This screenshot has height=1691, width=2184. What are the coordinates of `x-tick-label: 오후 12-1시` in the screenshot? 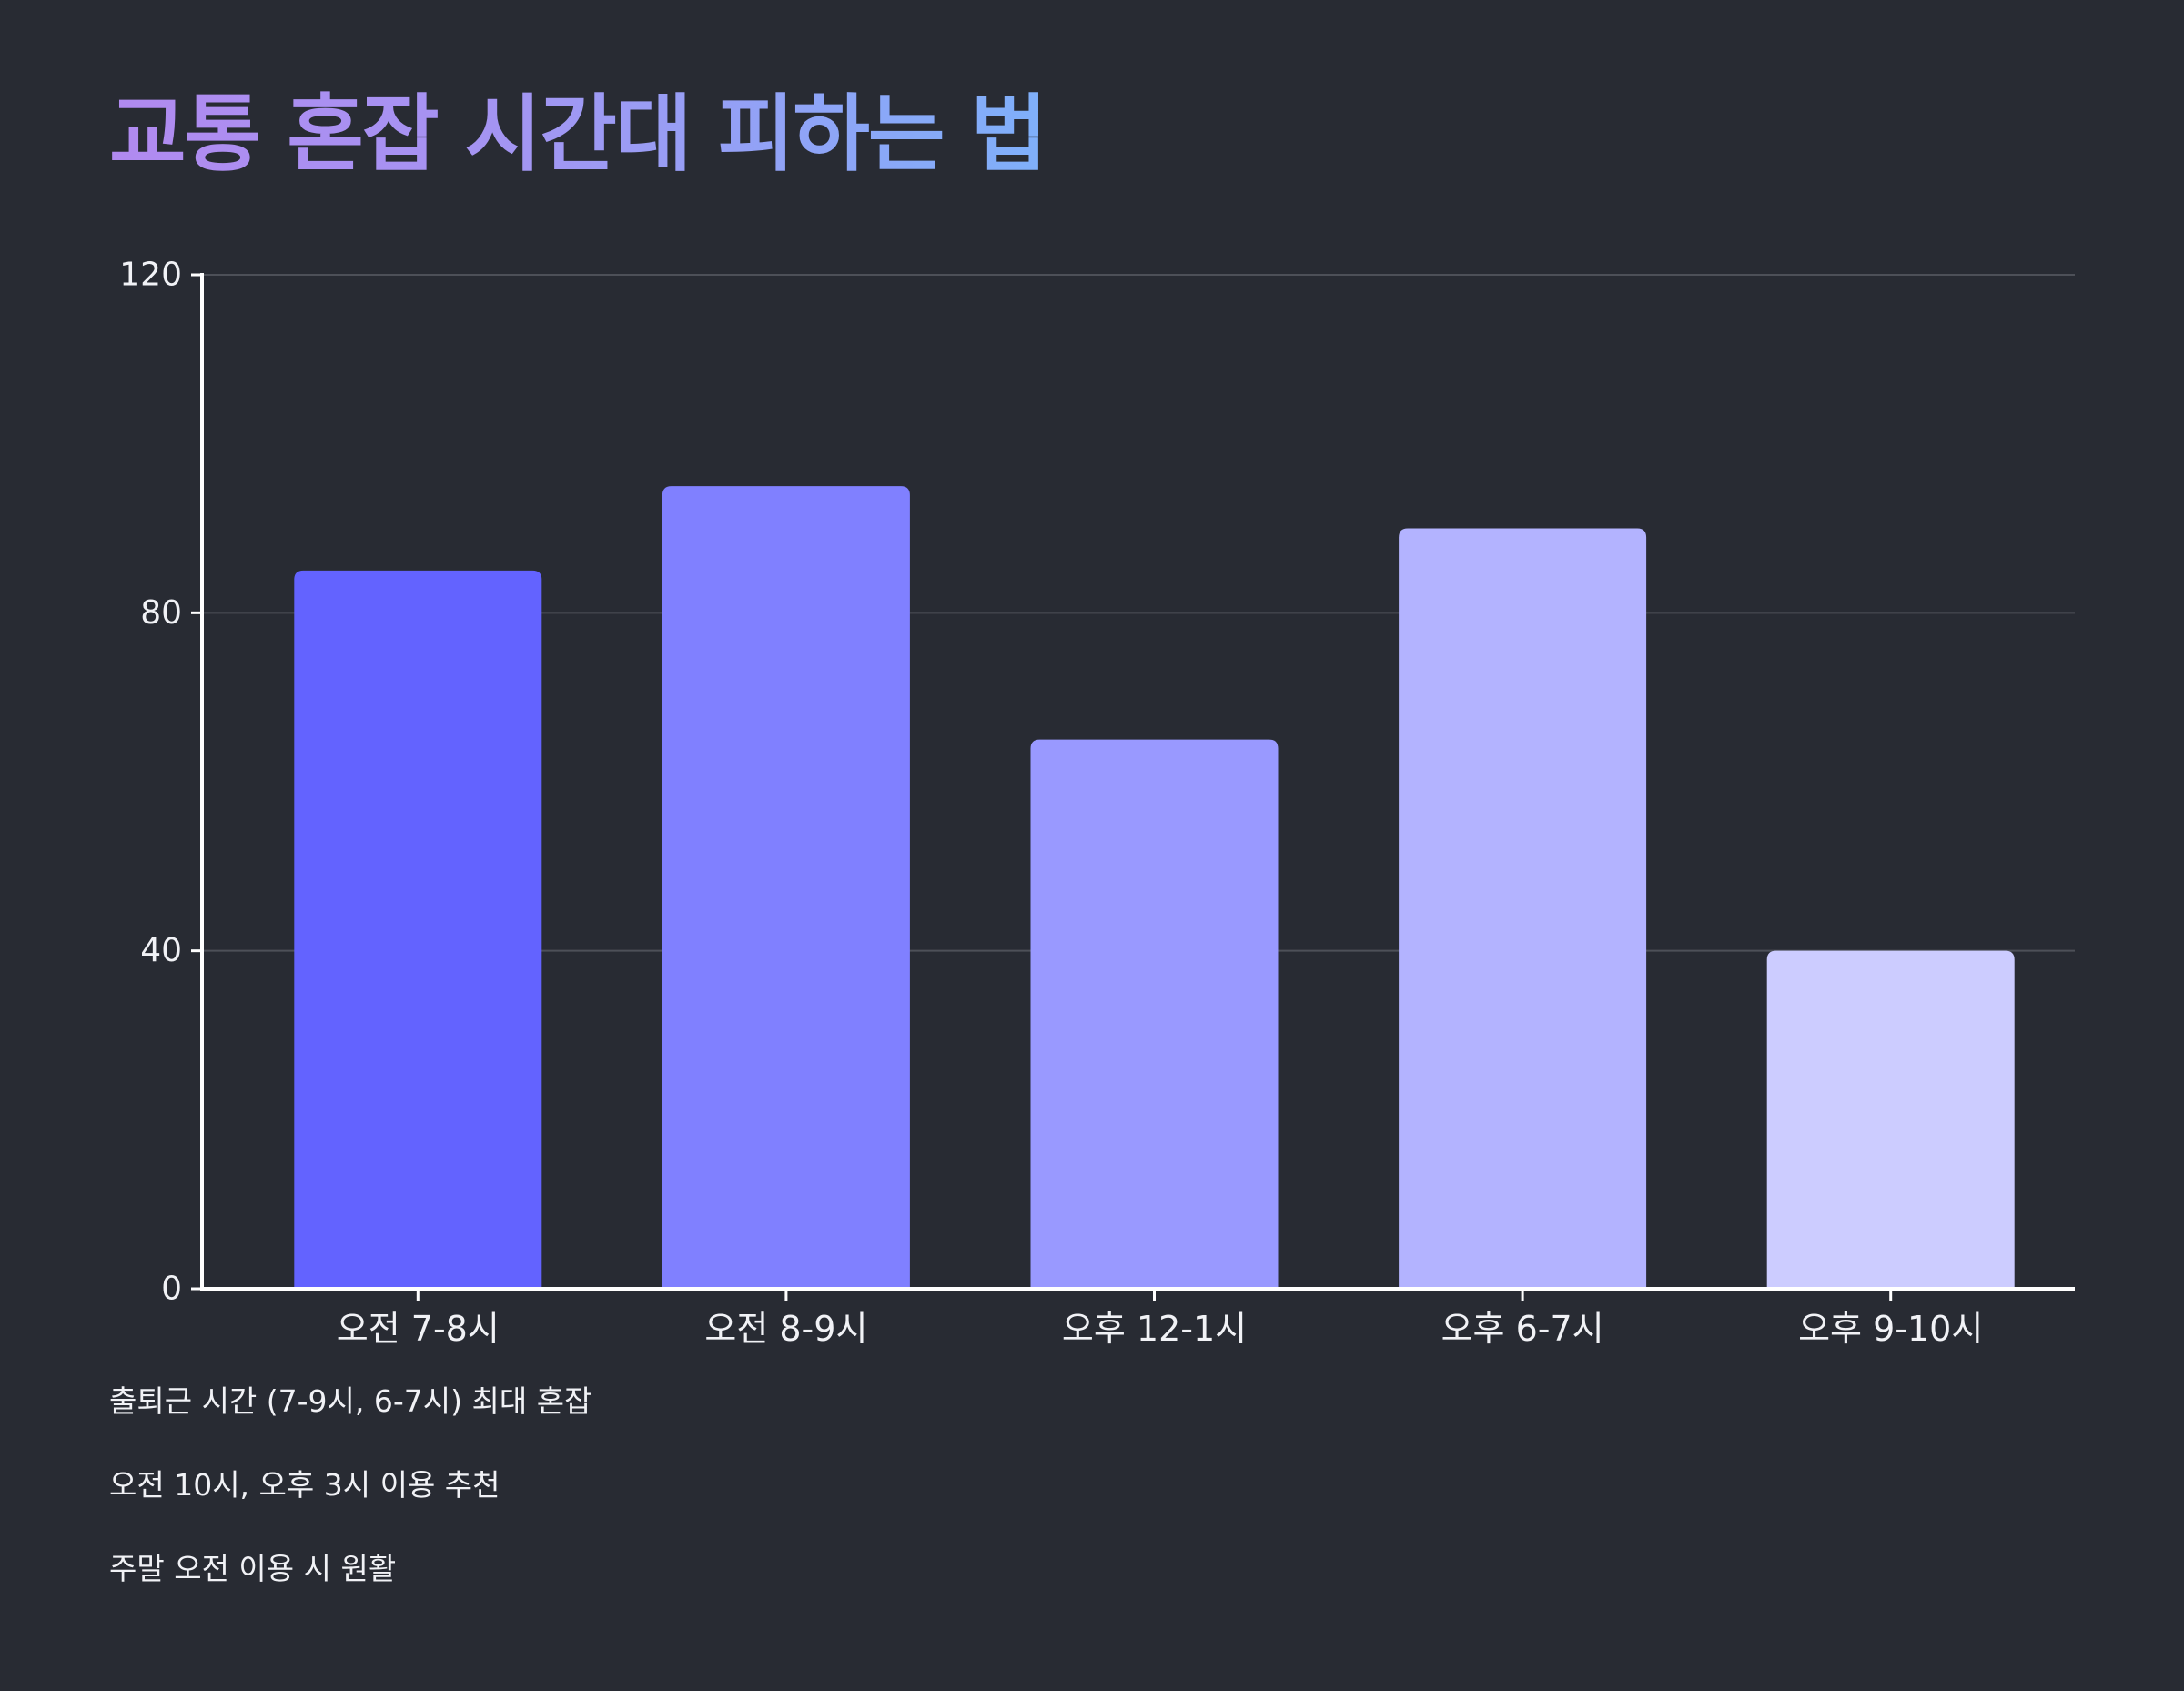 It's located at (1155, 1329).